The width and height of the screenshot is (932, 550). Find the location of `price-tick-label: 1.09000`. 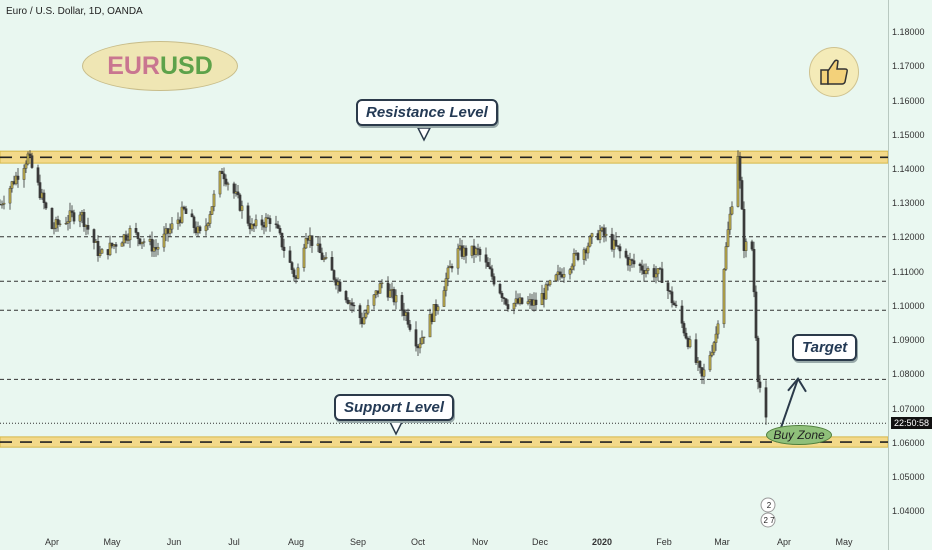

price-tick-label: 1.09000 is located at coordinates (908, 340).